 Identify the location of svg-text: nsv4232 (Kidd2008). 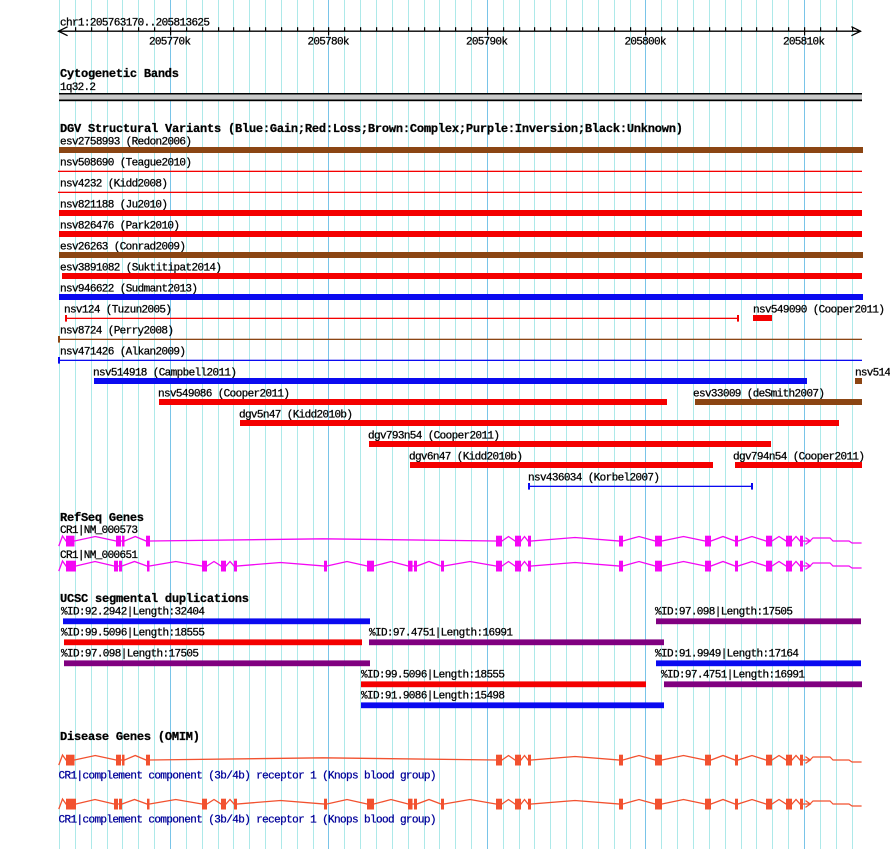
(114, 185).